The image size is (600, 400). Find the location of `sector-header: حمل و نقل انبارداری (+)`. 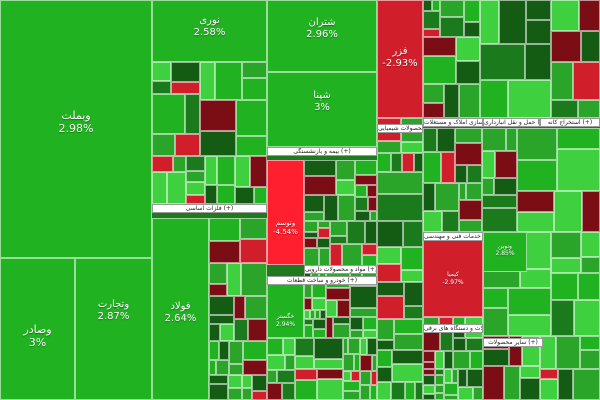

sector-header: حمل و نقل انبارداری (+) is located at coordinates (511, 122).